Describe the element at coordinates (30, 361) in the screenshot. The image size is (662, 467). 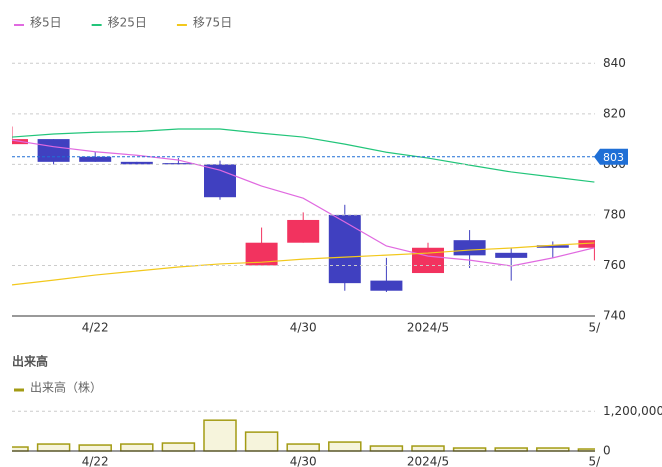
I see `volume-title: 出来高` at that location.